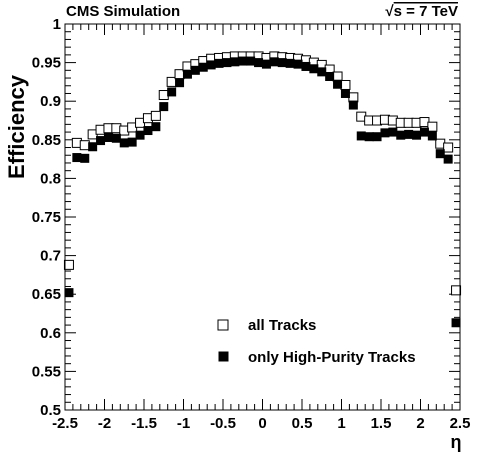 Image resolution: width=496 pixels, height=472 pixels. Describe the element at coordinates (302, 423) in the screenshot. I see `x-tick-label: 0.5` at that location.